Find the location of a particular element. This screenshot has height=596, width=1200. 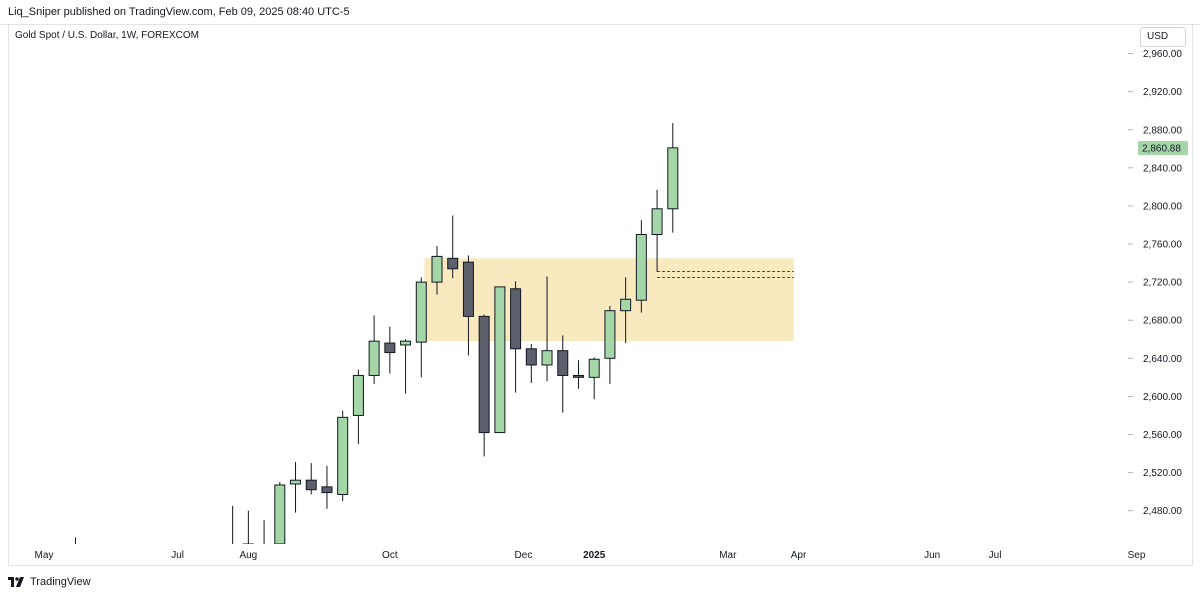

x-tick-label-6: Mar is located at coordinates (728, 555).